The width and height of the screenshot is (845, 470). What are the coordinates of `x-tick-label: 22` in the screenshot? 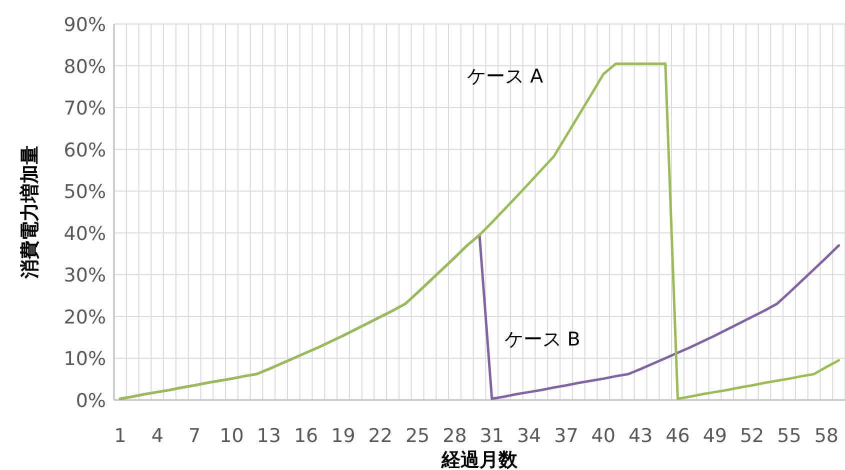 It's located at (380, 436).